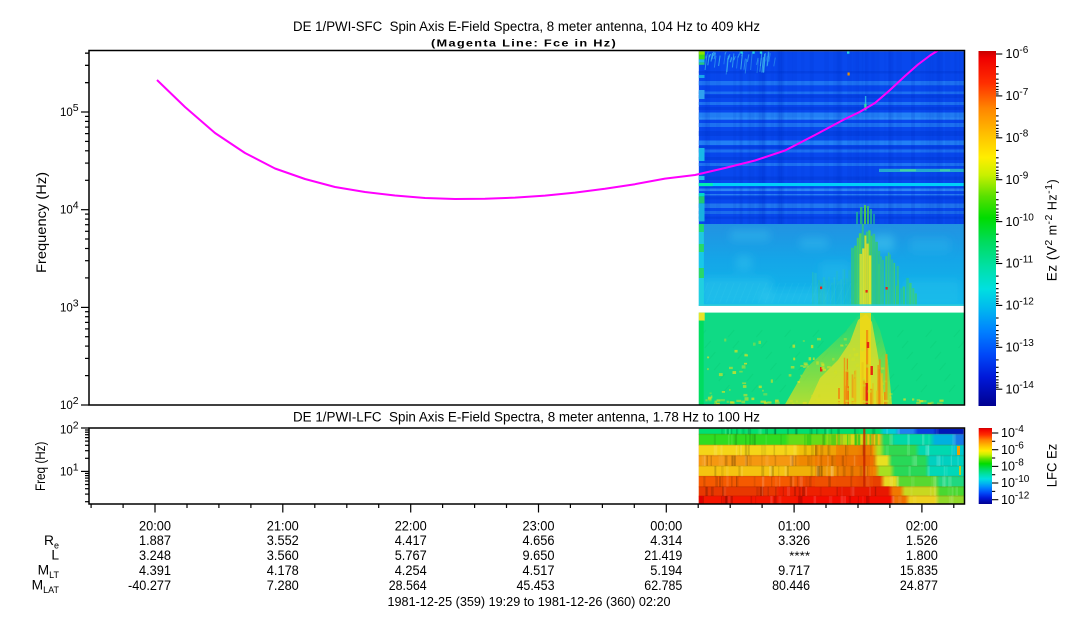 This screenshot has width=1083, height=620. Describe the element at coordinates (283, 540) in the screenshot. I see `svg-text: 3.552` at that location.